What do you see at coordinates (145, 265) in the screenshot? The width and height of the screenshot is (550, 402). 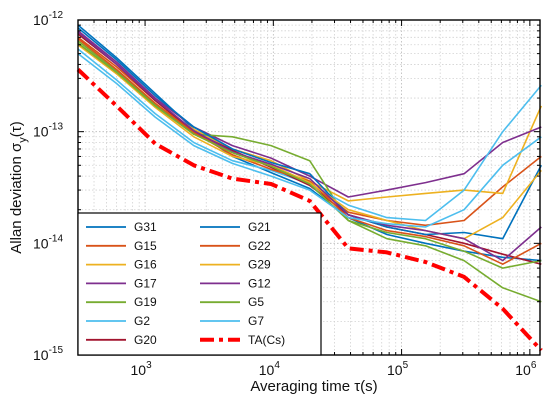 I see `legend-label: G16` at bounding box center [145, 265].